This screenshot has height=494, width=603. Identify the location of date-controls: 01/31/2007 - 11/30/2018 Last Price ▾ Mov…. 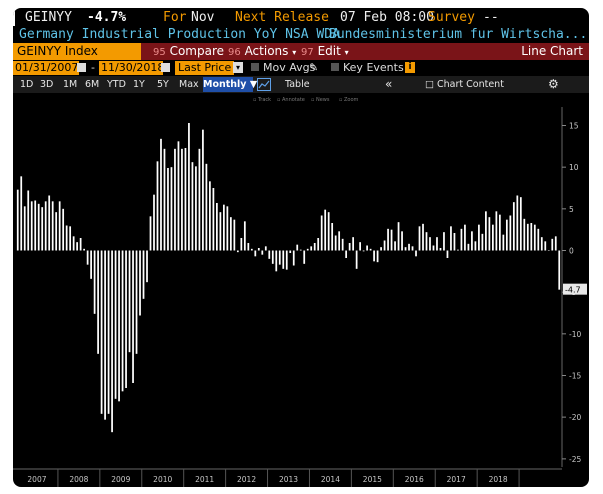
(301, 68).